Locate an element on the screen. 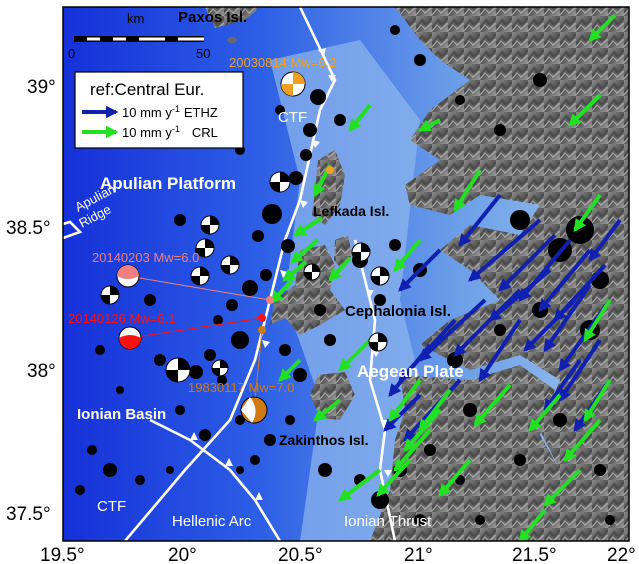 Image resolution: width=639 pixels, height=564 pixels. corfu-island is located at coordinates (232, 17).